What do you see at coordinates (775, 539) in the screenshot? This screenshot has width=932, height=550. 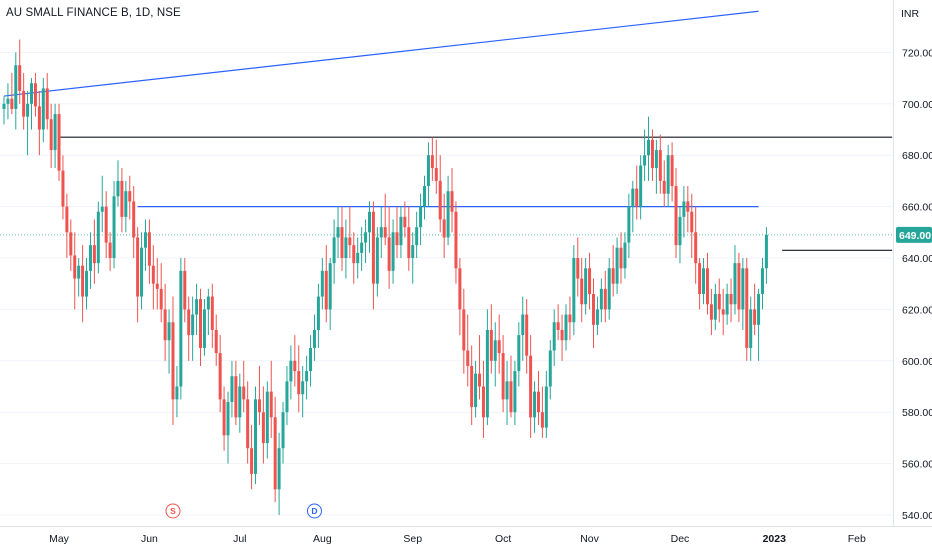 I see `time-tick-label: 2023` at bounding box center [775, 539].